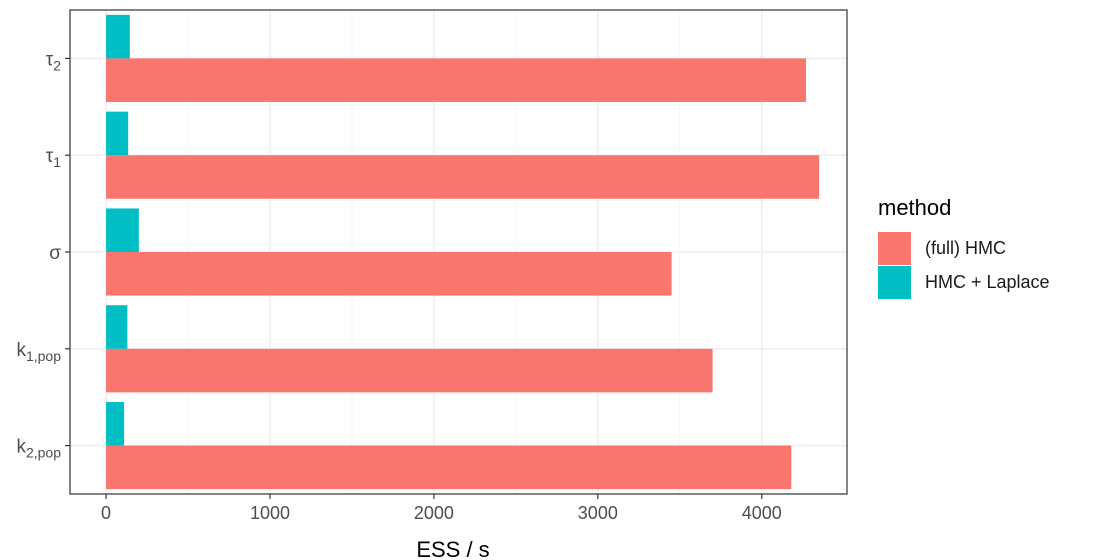 This screenshot has height=560, width=1097. I want to click on y-tick-label: k1,pop, so click(38, 352).